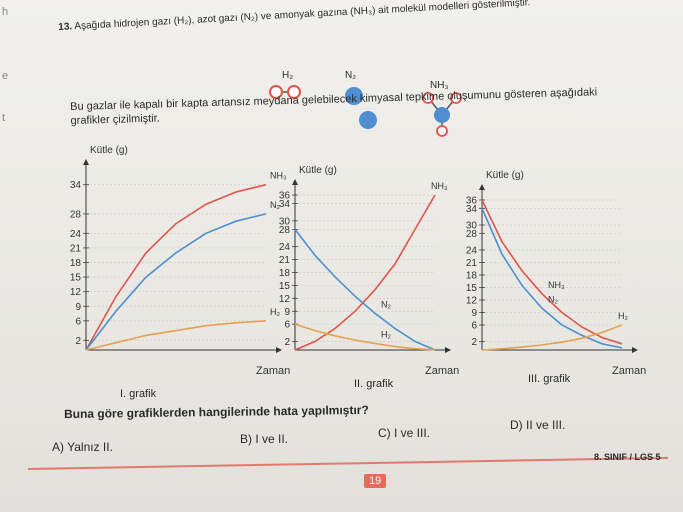 Image resolution: width=683 pixels, height=512 pixels. What do you see at coordinates (138, 394) in the screenshot?
I see `chart-caption-1: I. grafik` at bounding box center [138, 394].